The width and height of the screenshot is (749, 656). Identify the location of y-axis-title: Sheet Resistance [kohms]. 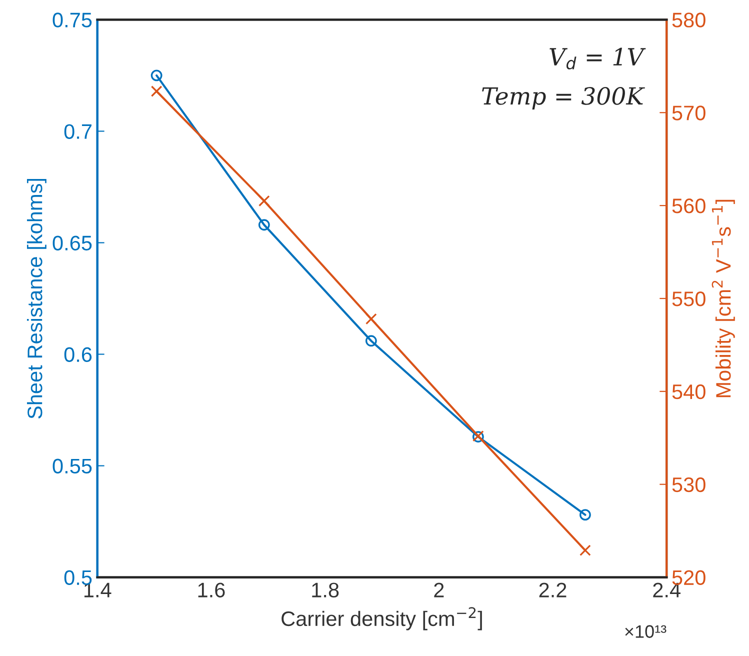
(36, 298).